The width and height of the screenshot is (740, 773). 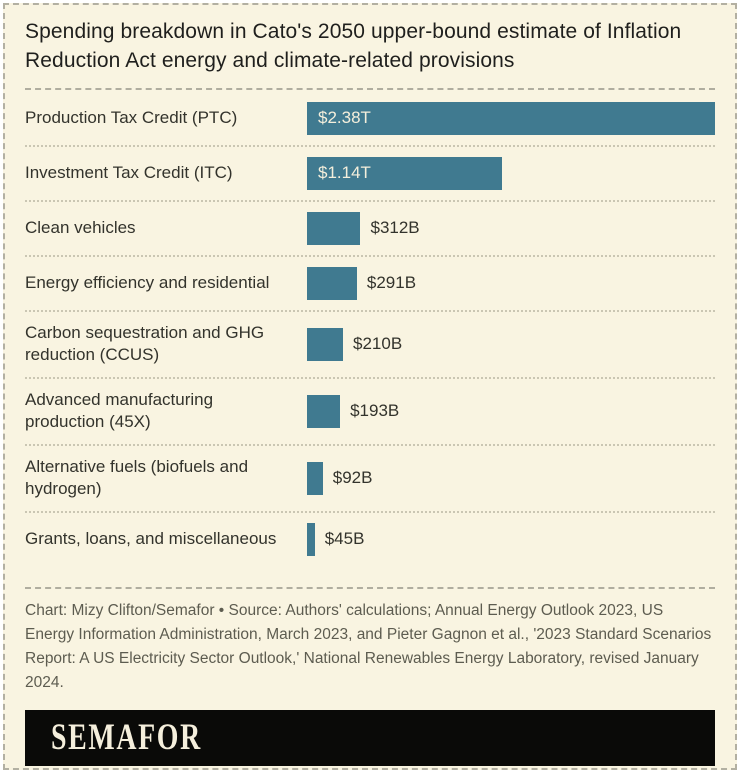 What do you see at coordinates (370, 587) in the screenshot?
I see `footer-divider` at bounding box center [370, 587].